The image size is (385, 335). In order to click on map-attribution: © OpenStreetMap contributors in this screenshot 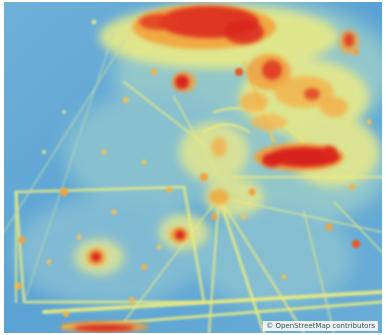, I will do `click(320, 326)`.